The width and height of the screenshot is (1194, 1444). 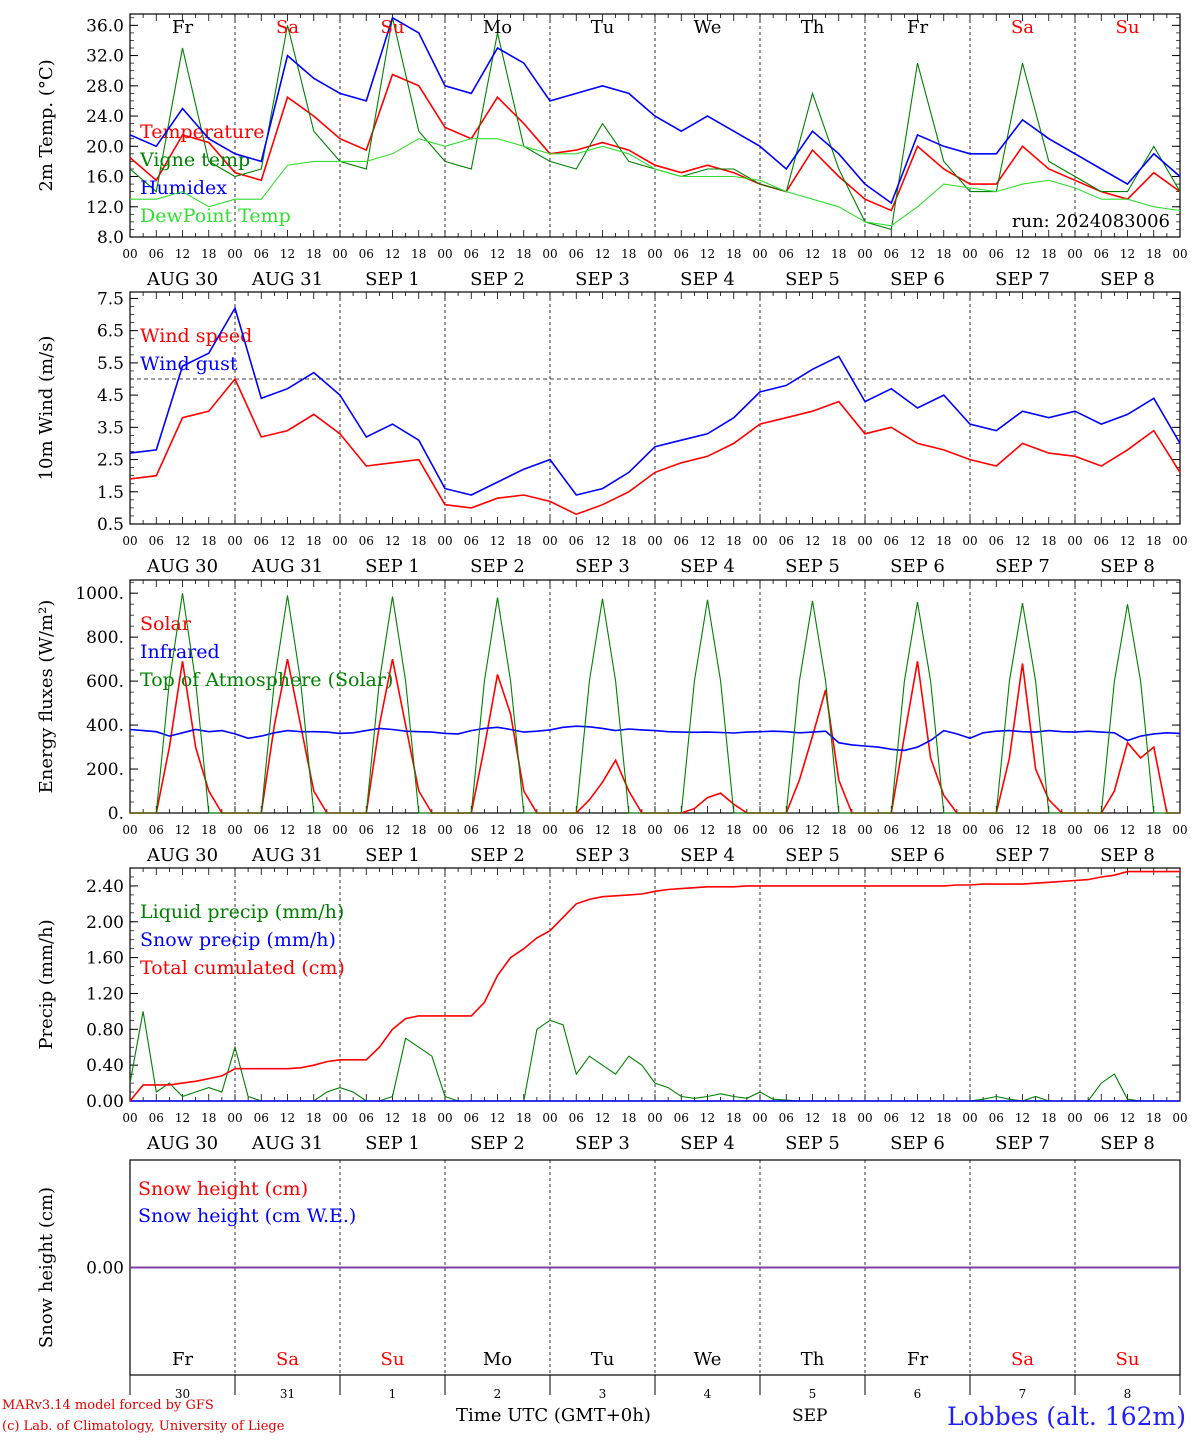 What do you see at coordinates (1066, 1416) in the screenshot?
I see `station-label: Lobbes (alt. 162m)` at bounding box center [1066, 1416].